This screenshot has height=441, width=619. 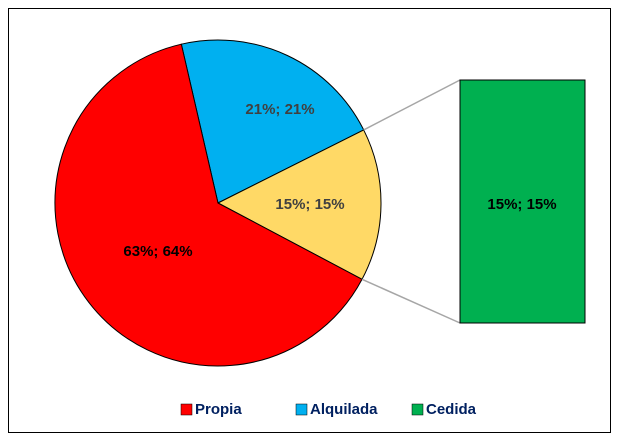 I want to click on legend-label: Cedida, so click(x=451, y=409).